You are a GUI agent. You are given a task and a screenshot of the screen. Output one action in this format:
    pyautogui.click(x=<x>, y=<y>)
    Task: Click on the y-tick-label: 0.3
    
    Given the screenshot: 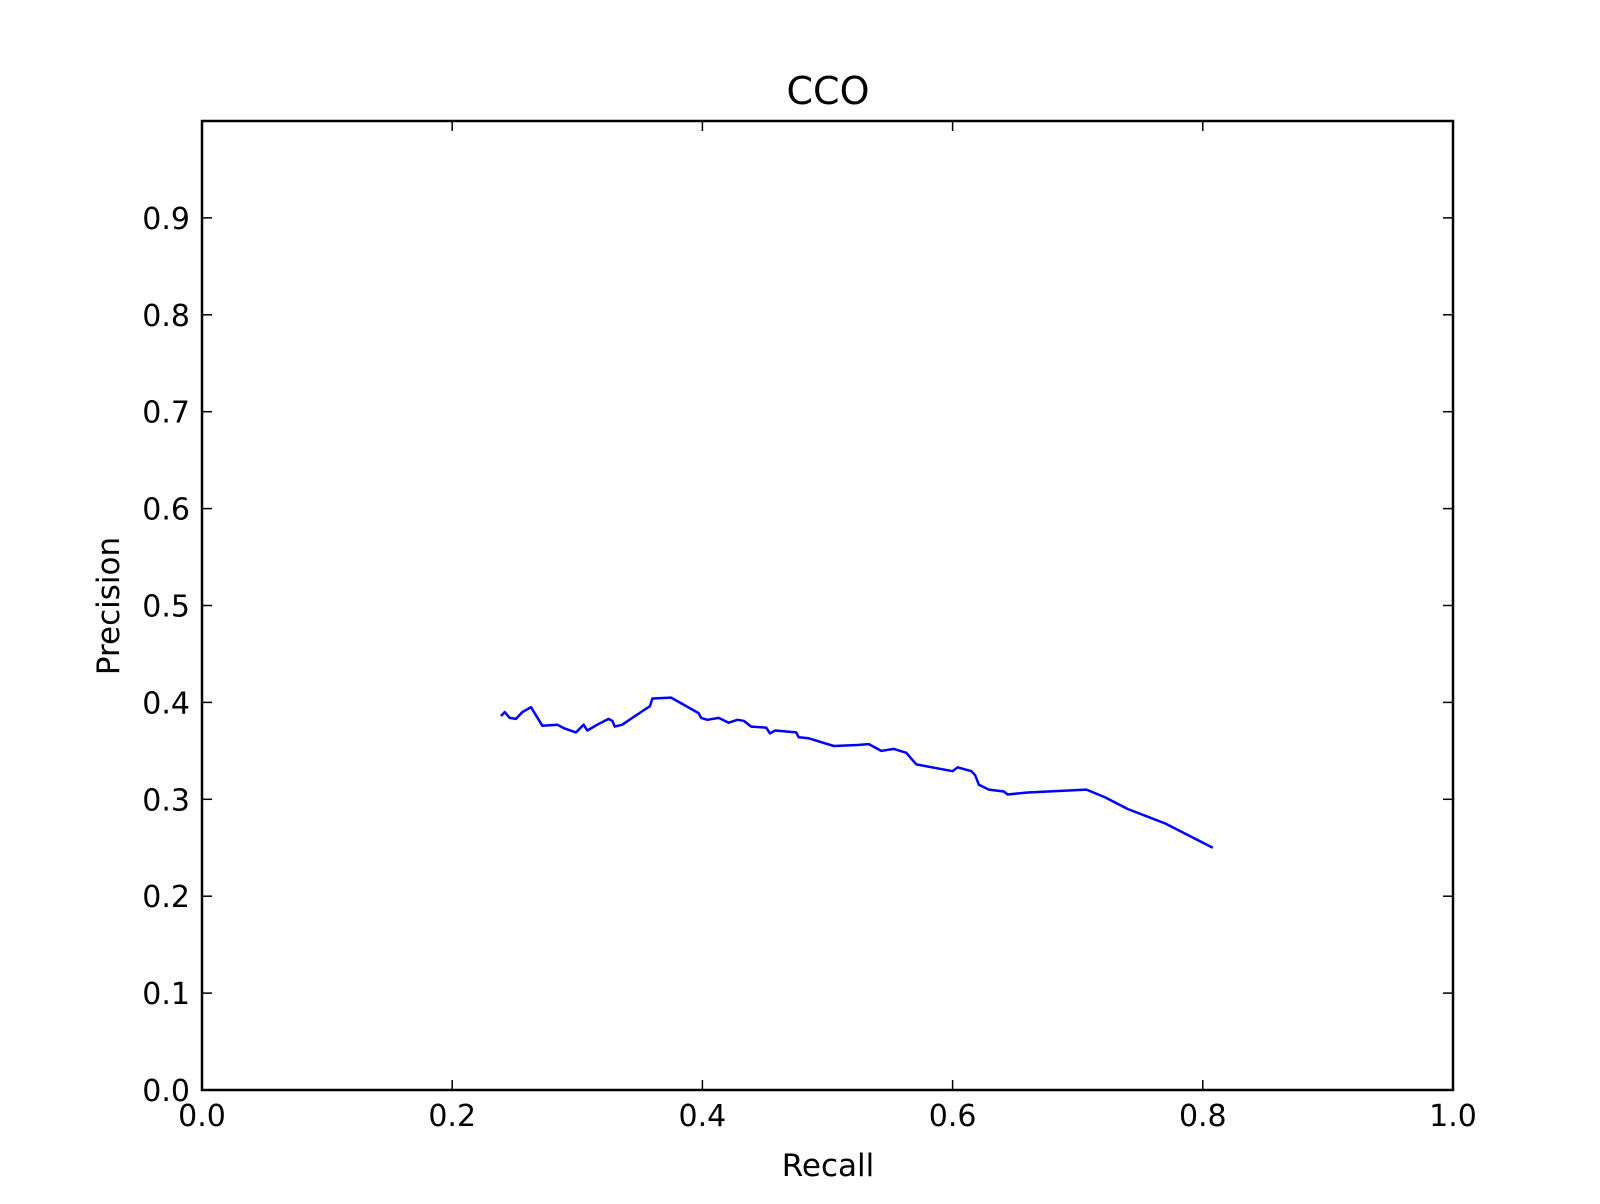 What is the action you would take?
    pyautogui.click(x=166, y=800)
    